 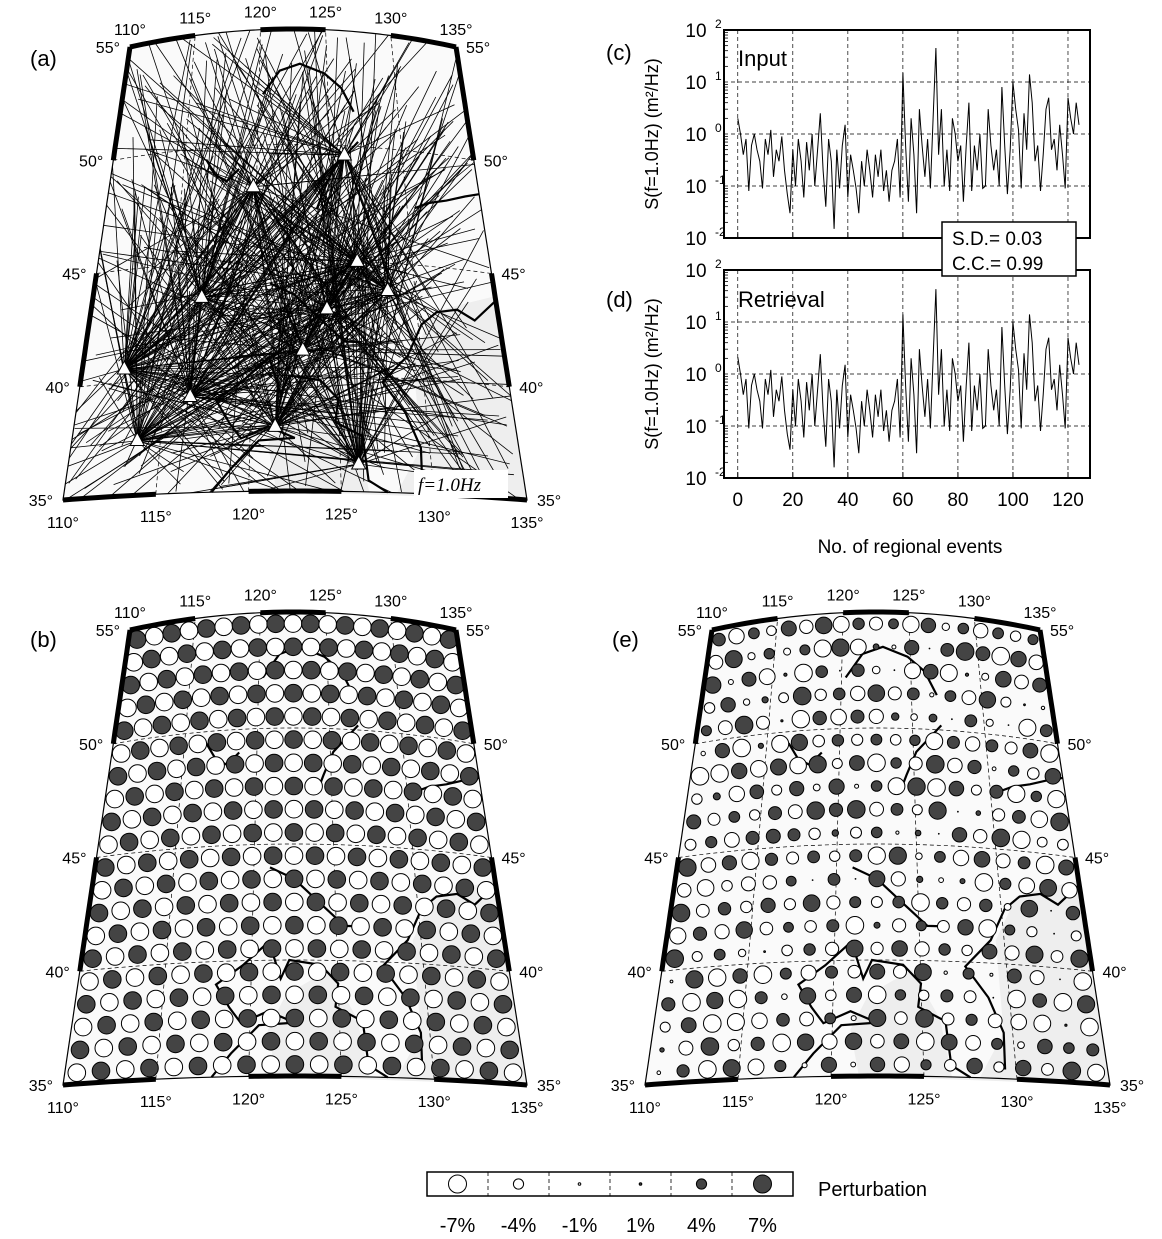 What do you see at coordinates (91, 745) in the screenshot?
I see `map-b-lat-left-50: 50°` at bounding box center [91, 745].